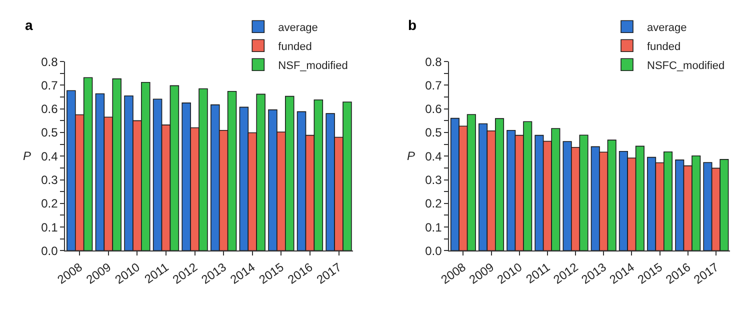  I want to click on chart-title: a, so click(29, 25).